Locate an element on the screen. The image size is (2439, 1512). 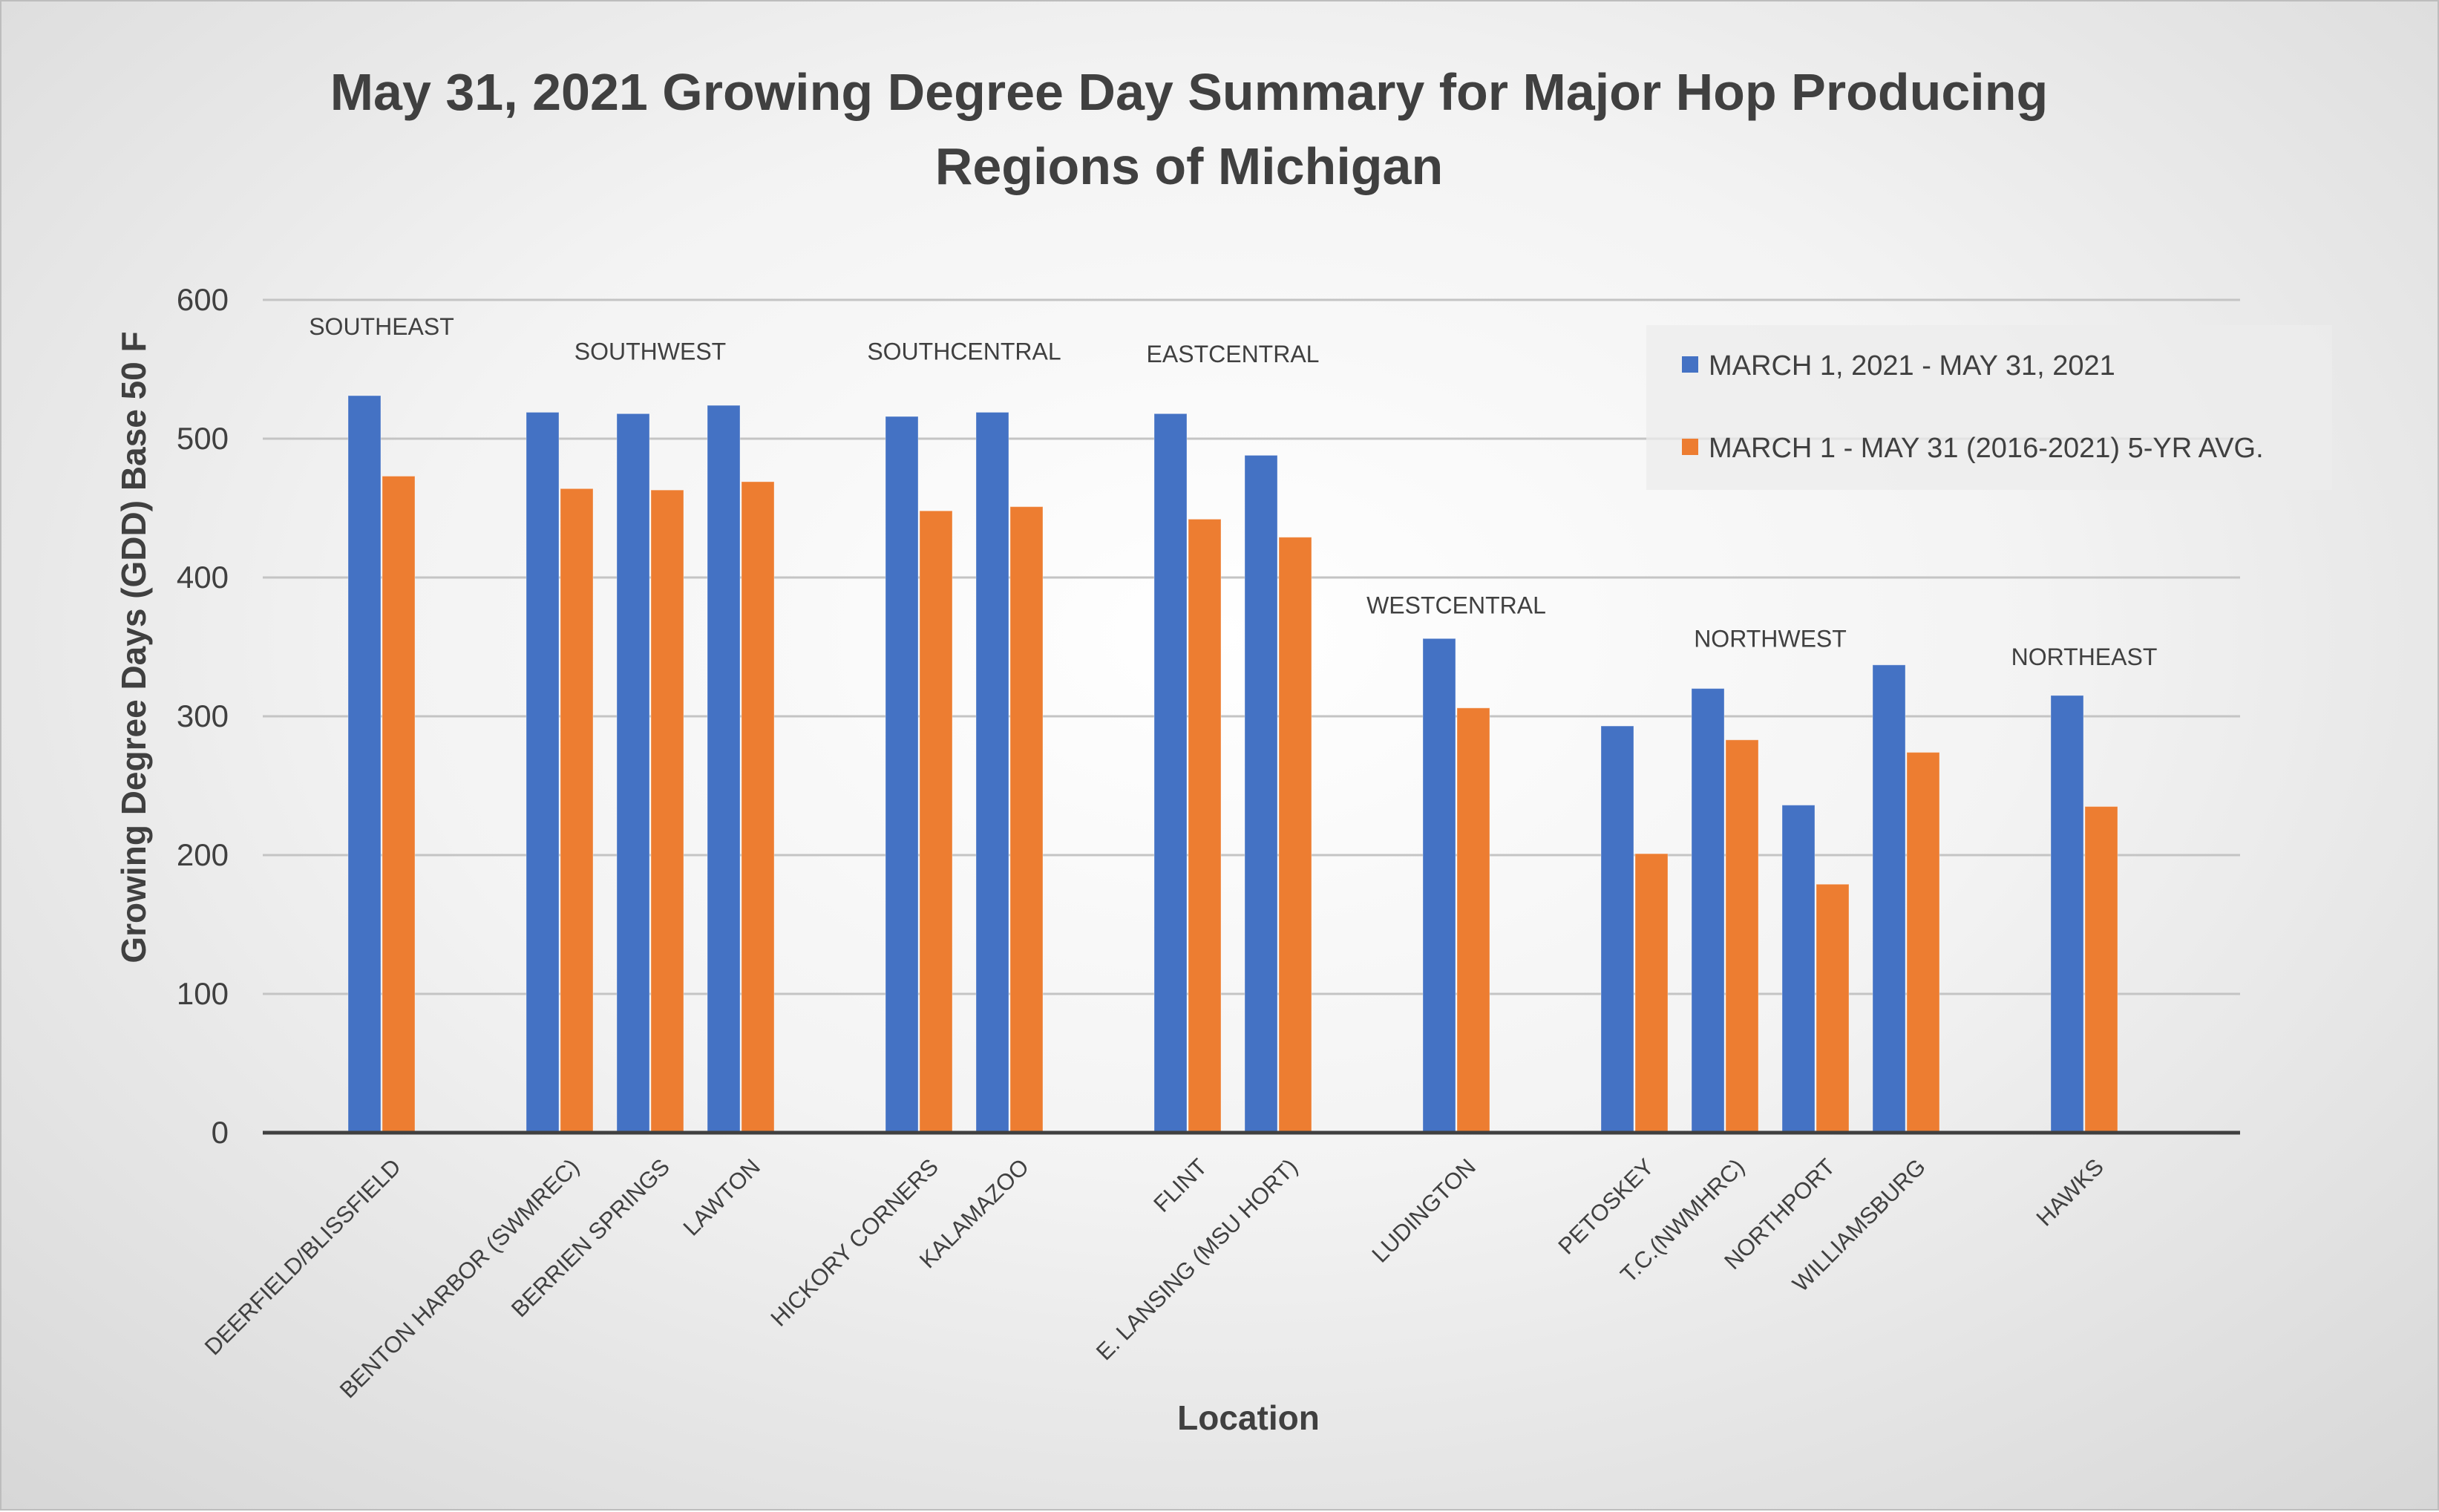
legend-background is located at coordinates (1989, 407).